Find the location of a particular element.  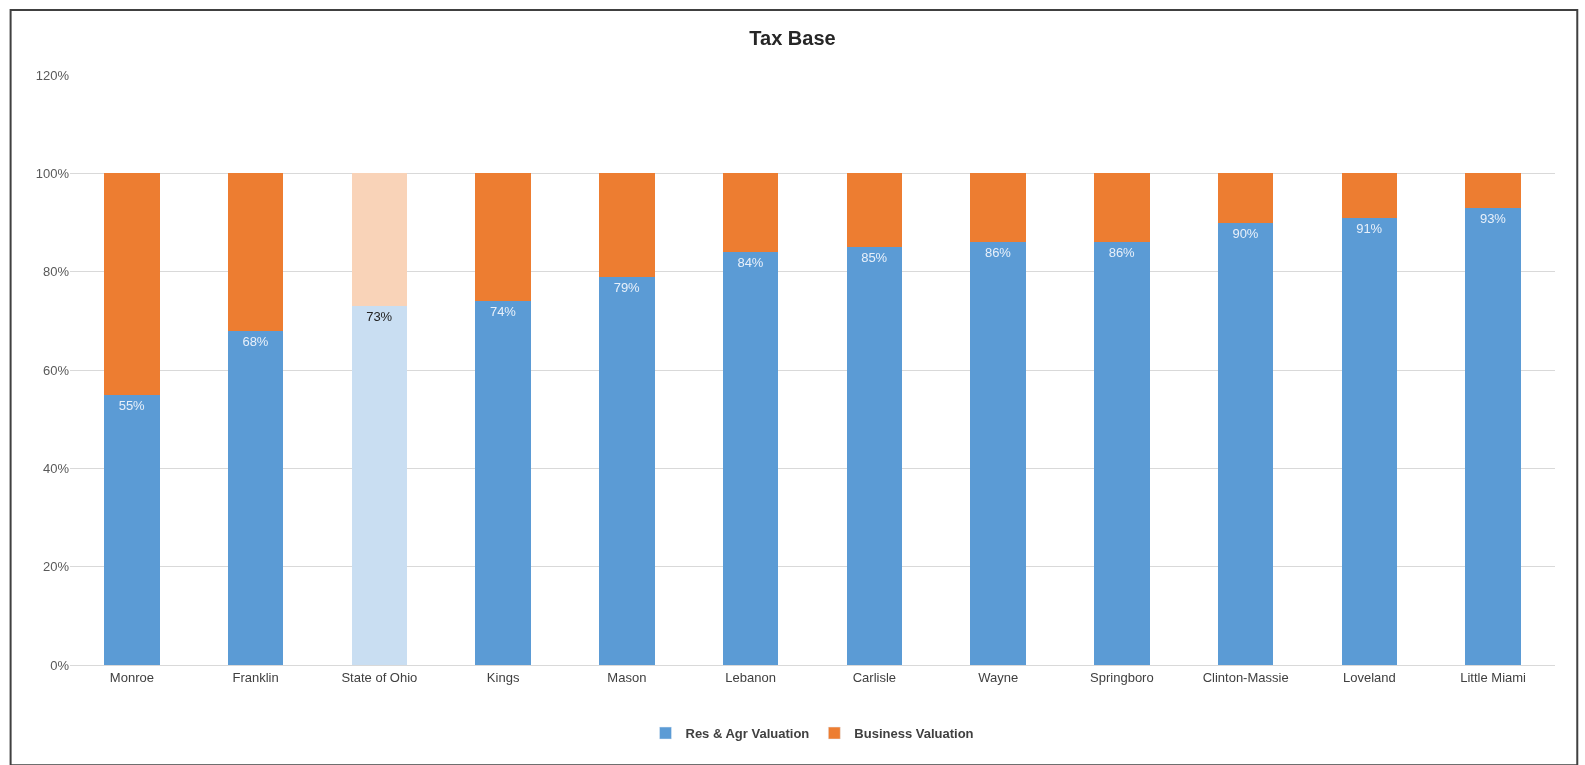

x-tick-label: Carlisle is located at coordinates (874, 677).